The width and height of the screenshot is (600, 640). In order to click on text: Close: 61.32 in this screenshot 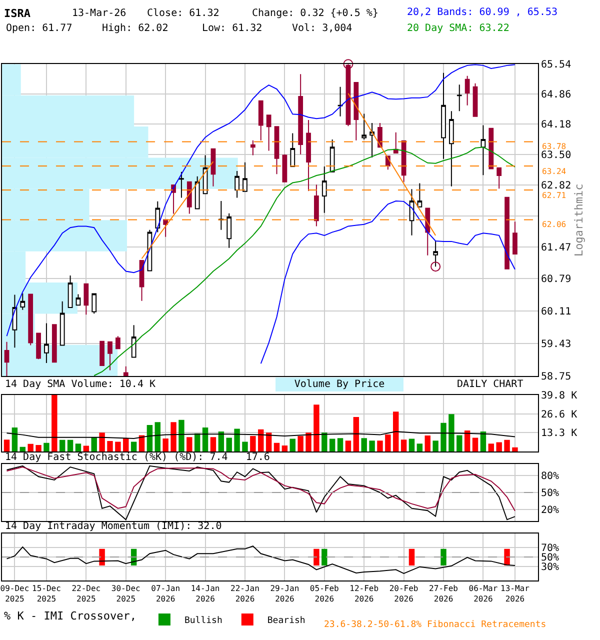, I will do `click(183, 13)`.